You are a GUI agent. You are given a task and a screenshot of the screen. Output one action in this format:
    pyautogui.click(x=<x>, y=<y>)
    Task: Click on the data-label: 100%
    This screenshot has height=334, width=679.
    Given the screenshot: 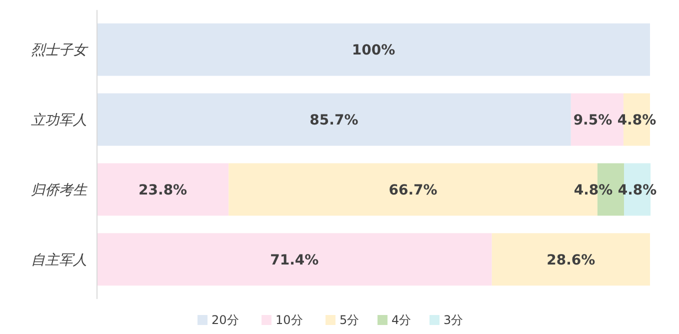 What is the action you would take?
    pyautogui.click(x=374, y=50)
    